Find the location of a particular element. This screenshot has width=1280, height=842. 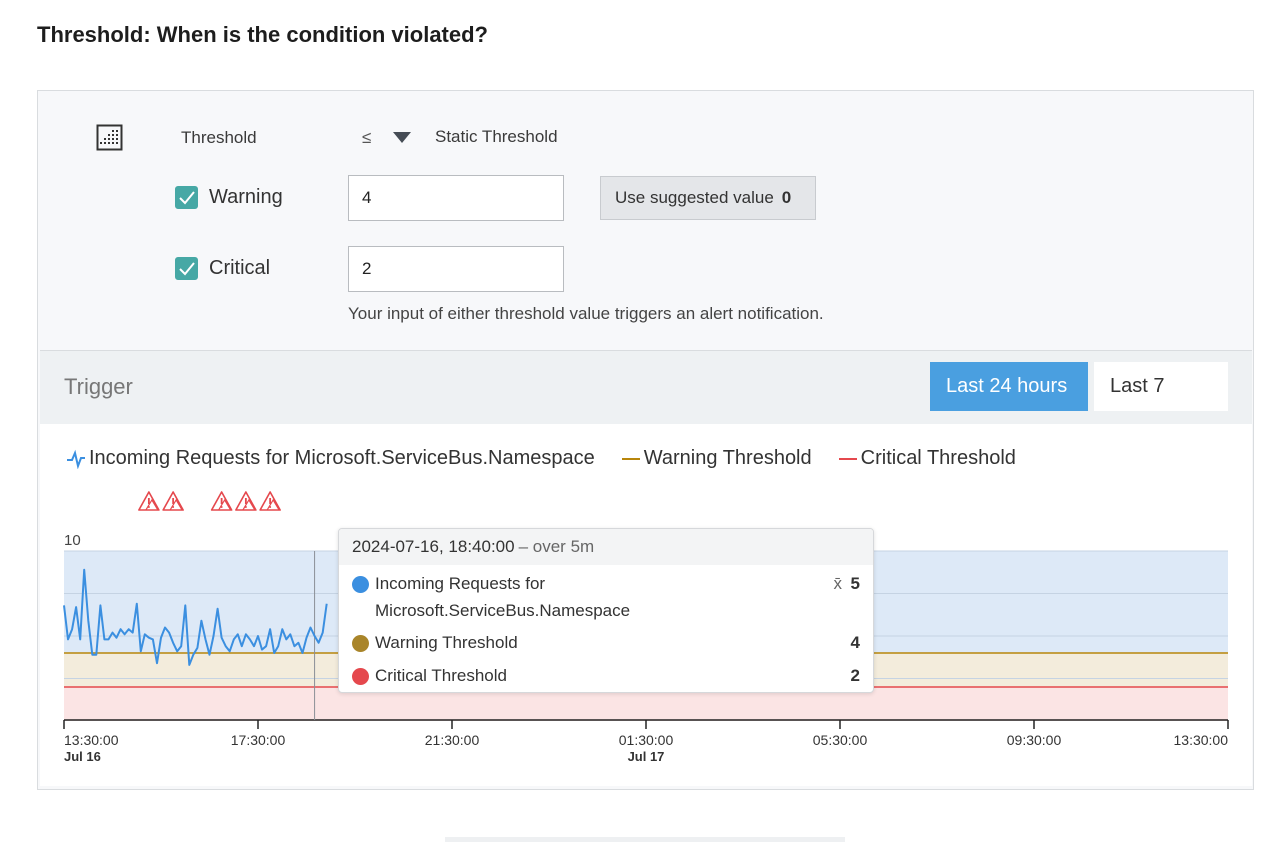

legend-item: Critical Threshold is located at coordinates (927, 458).